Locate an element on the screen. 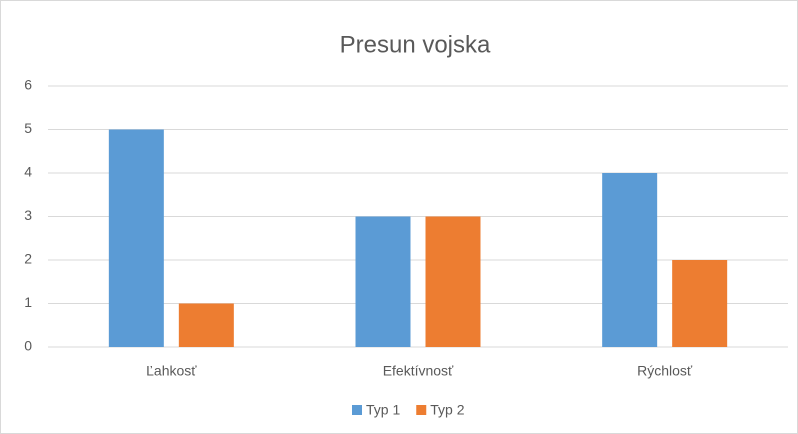  x-tick-label: Efektívnosť is located at coordinates (418, 371).